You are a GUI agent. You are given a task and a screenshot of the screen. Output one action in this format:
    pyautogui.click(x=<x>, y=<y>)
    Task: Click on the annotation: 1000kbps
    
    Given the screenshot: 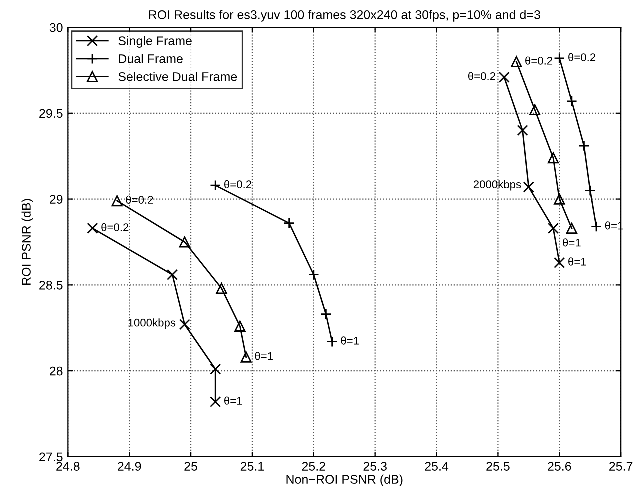 What is the action you would take?
    pyautogui.click(x=152, y=323)
    